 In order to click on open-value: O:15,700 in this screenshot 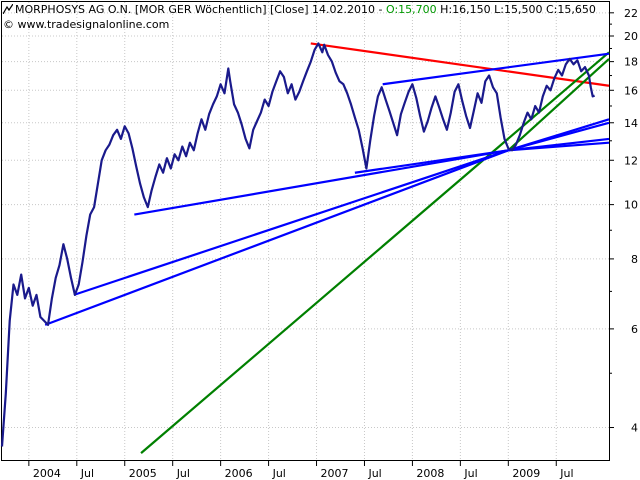, I will do `click(411, 9)`.